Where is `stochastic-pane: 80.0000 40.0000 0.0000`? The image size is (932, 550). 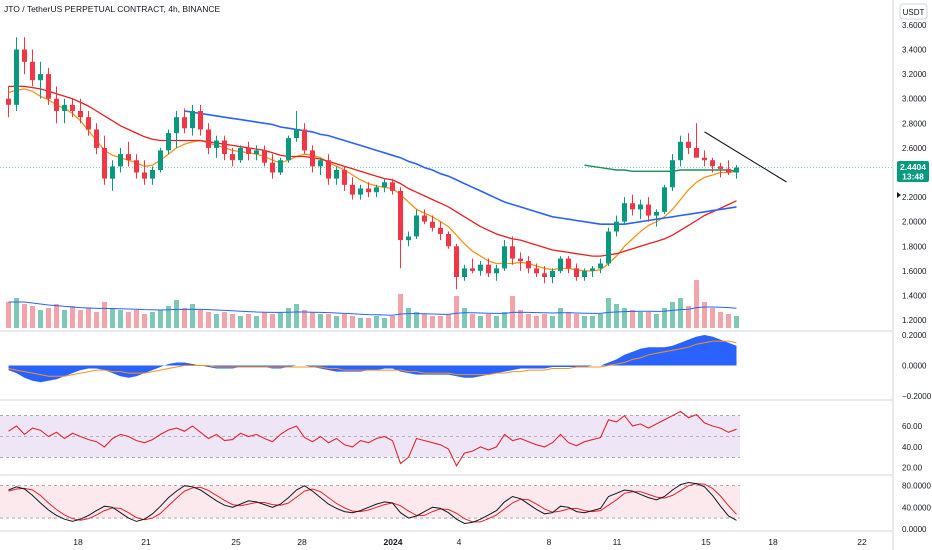
stochastic-pane: 80.0000 40.0000 0.0000 is located at coordinates (465, 508).